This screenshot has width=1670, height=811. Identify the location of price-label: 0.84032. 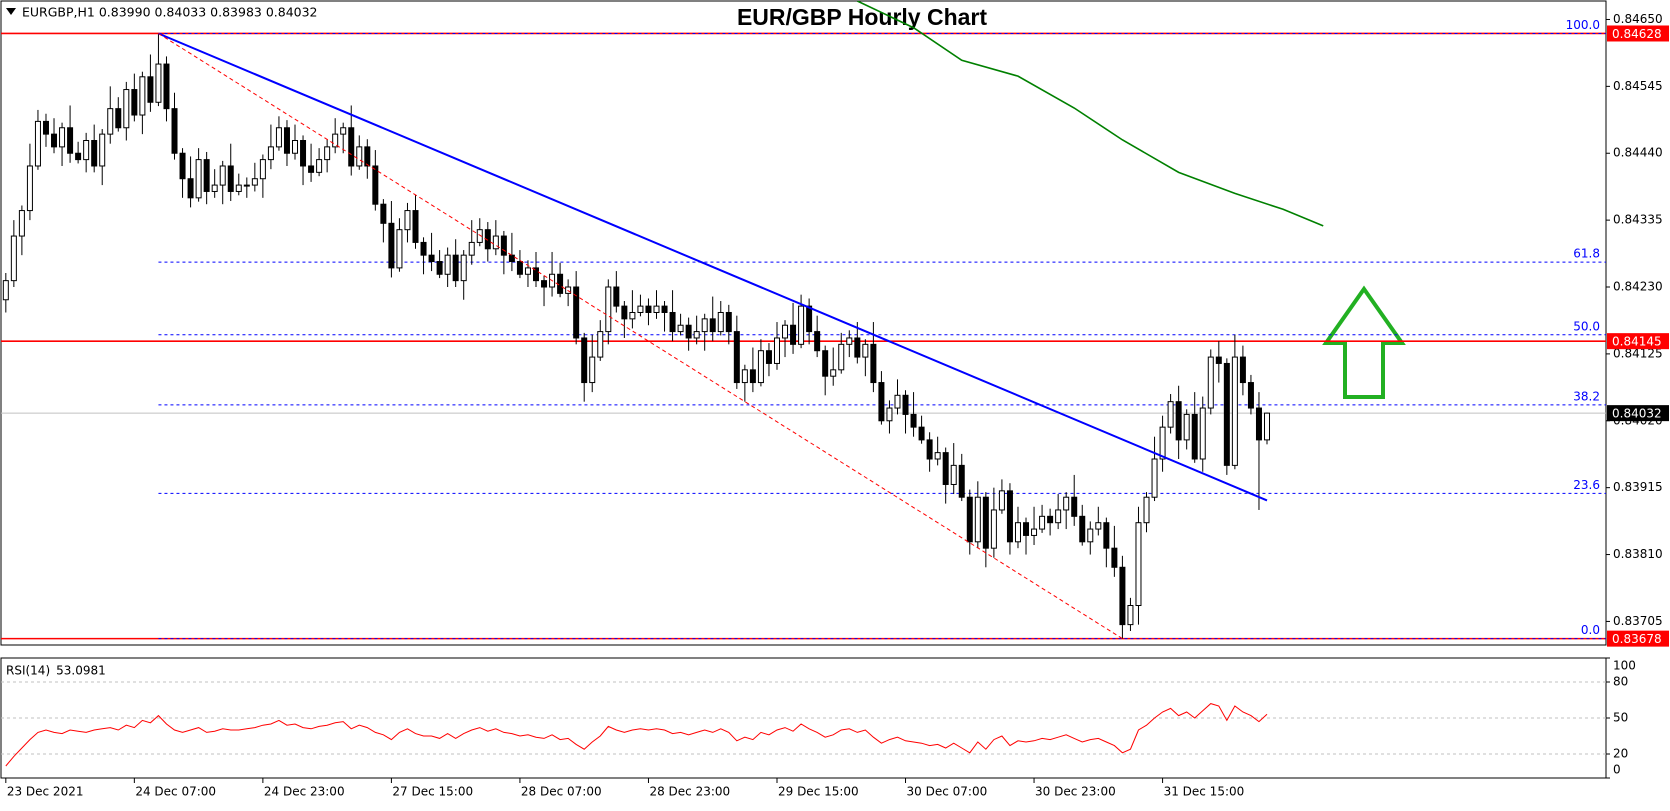
(1637, 414).